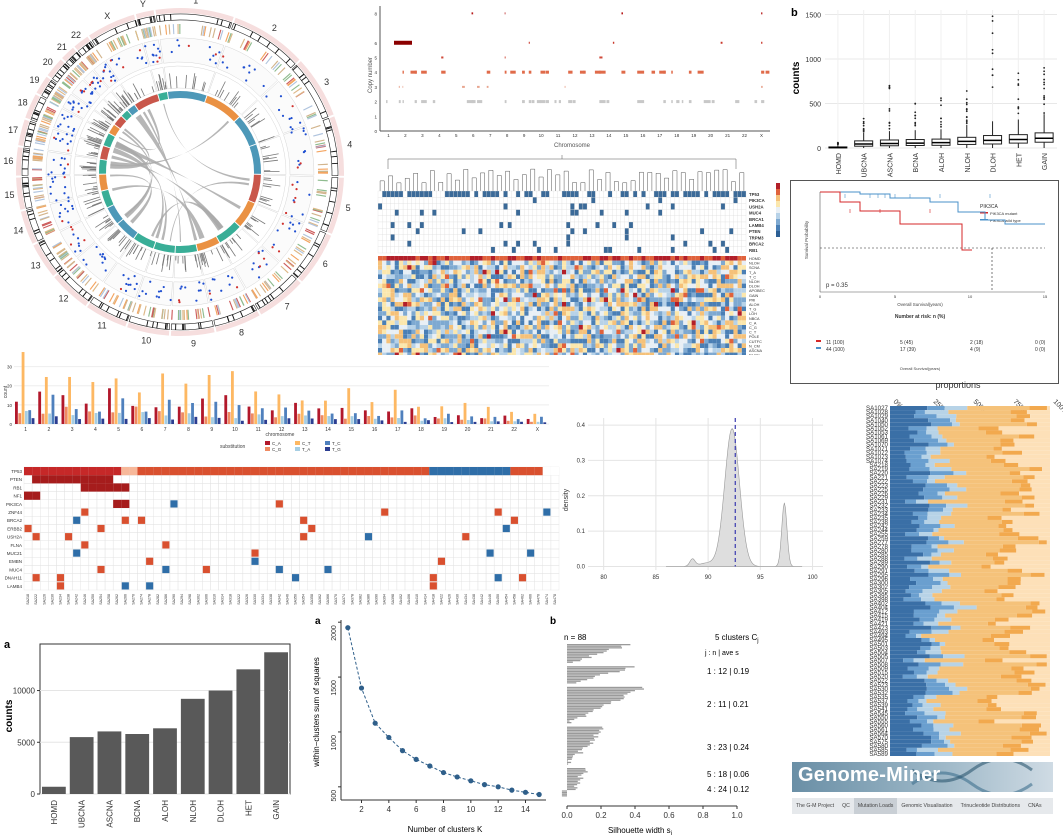  Describe the element at coordinates (516, 185) in the screenshot. I see `heat-dendro-branch` at that location.